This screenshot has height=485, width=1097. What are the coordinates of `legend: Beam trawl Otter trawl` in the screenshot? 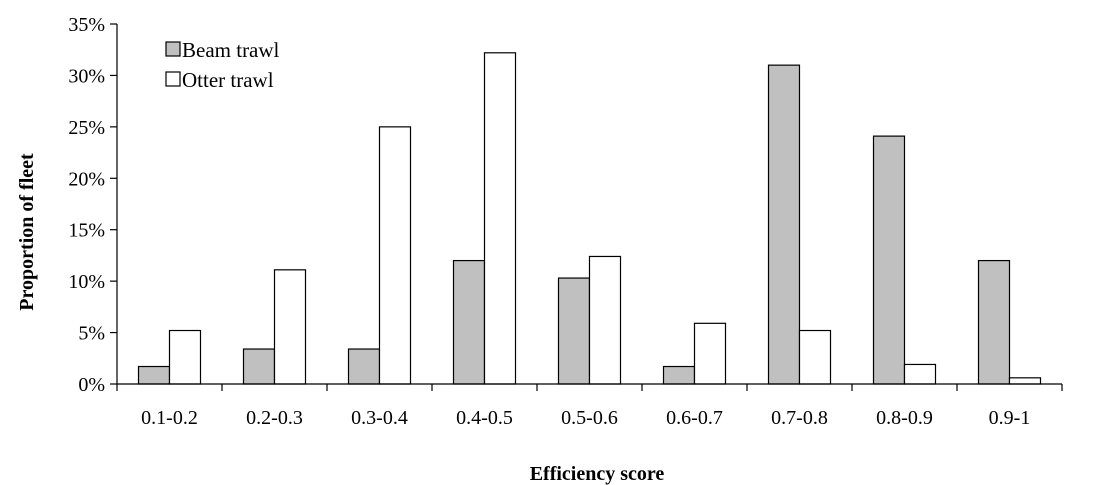 It's located at (222, 65).